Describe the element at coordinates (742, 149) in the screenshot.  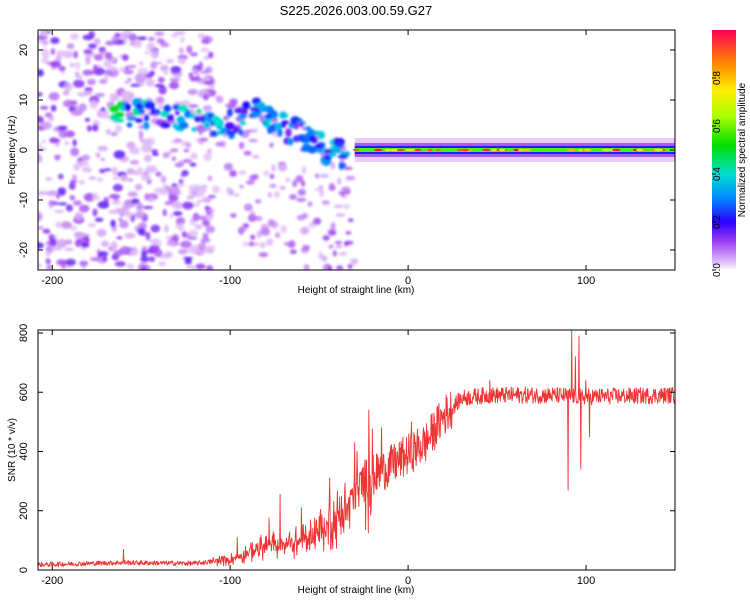
I see `colorbar-label: Normalized spectral amplitude` at that location.